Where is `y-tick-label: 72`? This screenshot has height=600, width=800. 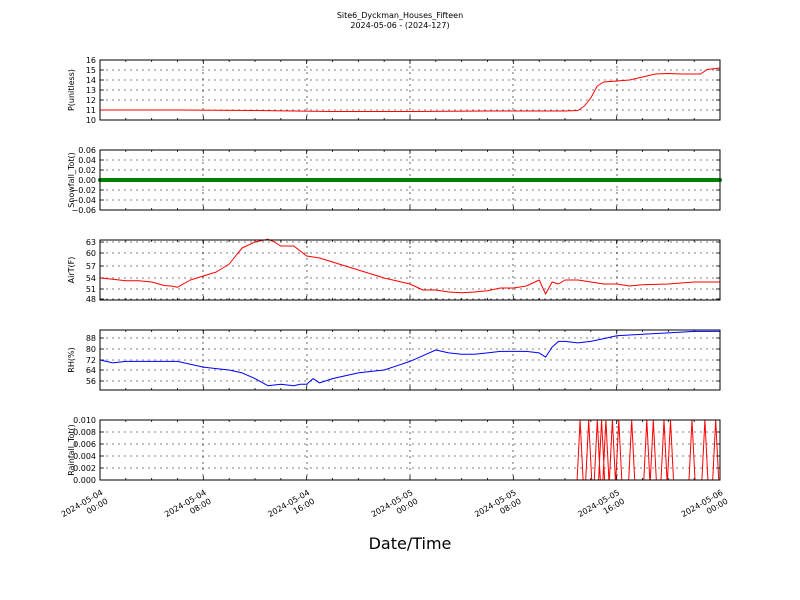
y-tick-label: 72 is located at coordinates (91, 360).